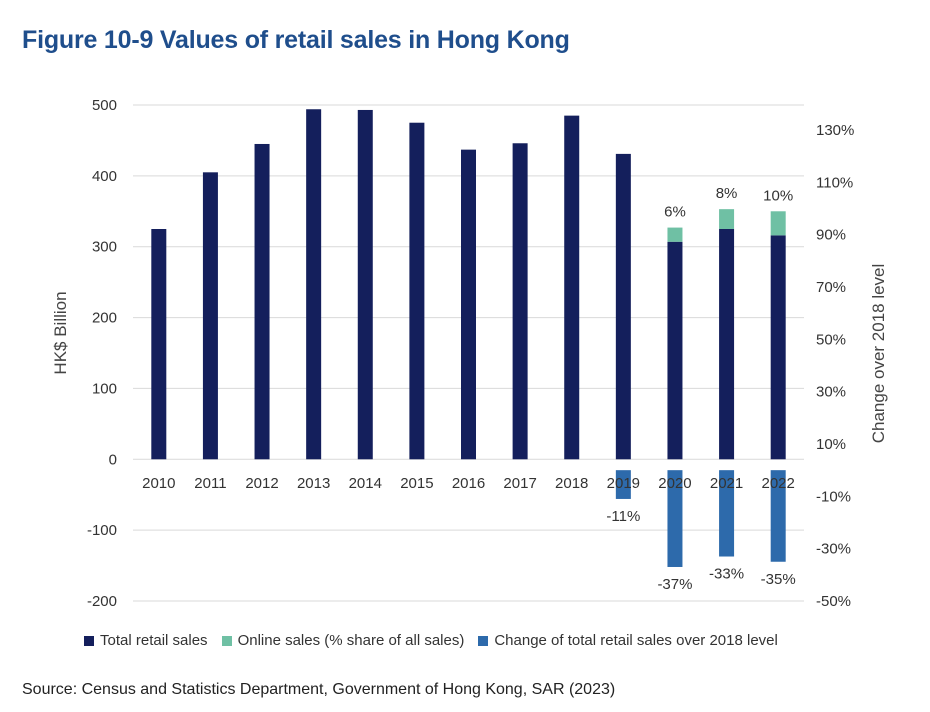 Image resolution: width=930 pixels, height=712 pixels. What do you see at coordinates (831, 444) in the screenshot?
I see `y2-tick-label: 10%` at bounding box center [831, 444].